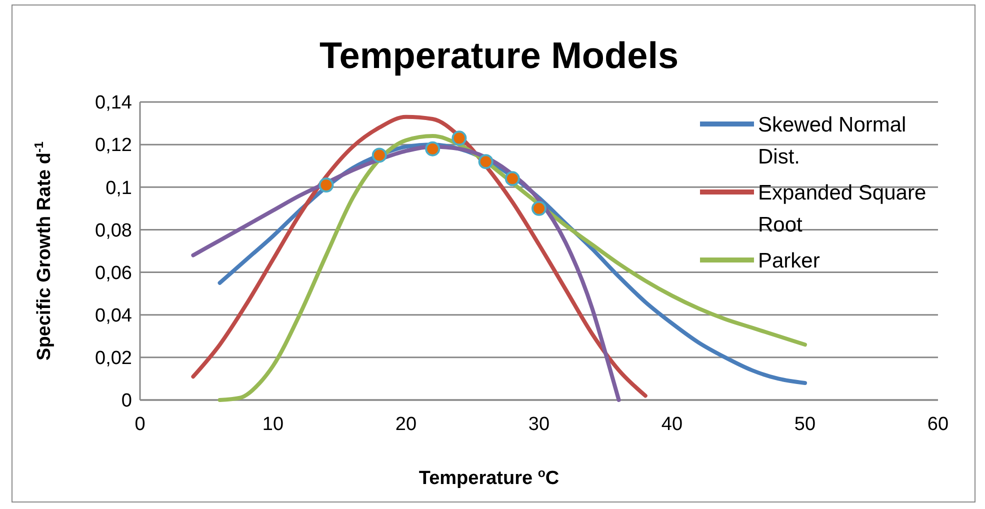 Image resolution: width=985 pixels, height=509 pixels. Describe the element at coordinates (938, 424) in the screenshot. I see `x-tick-label: 60` at that location.